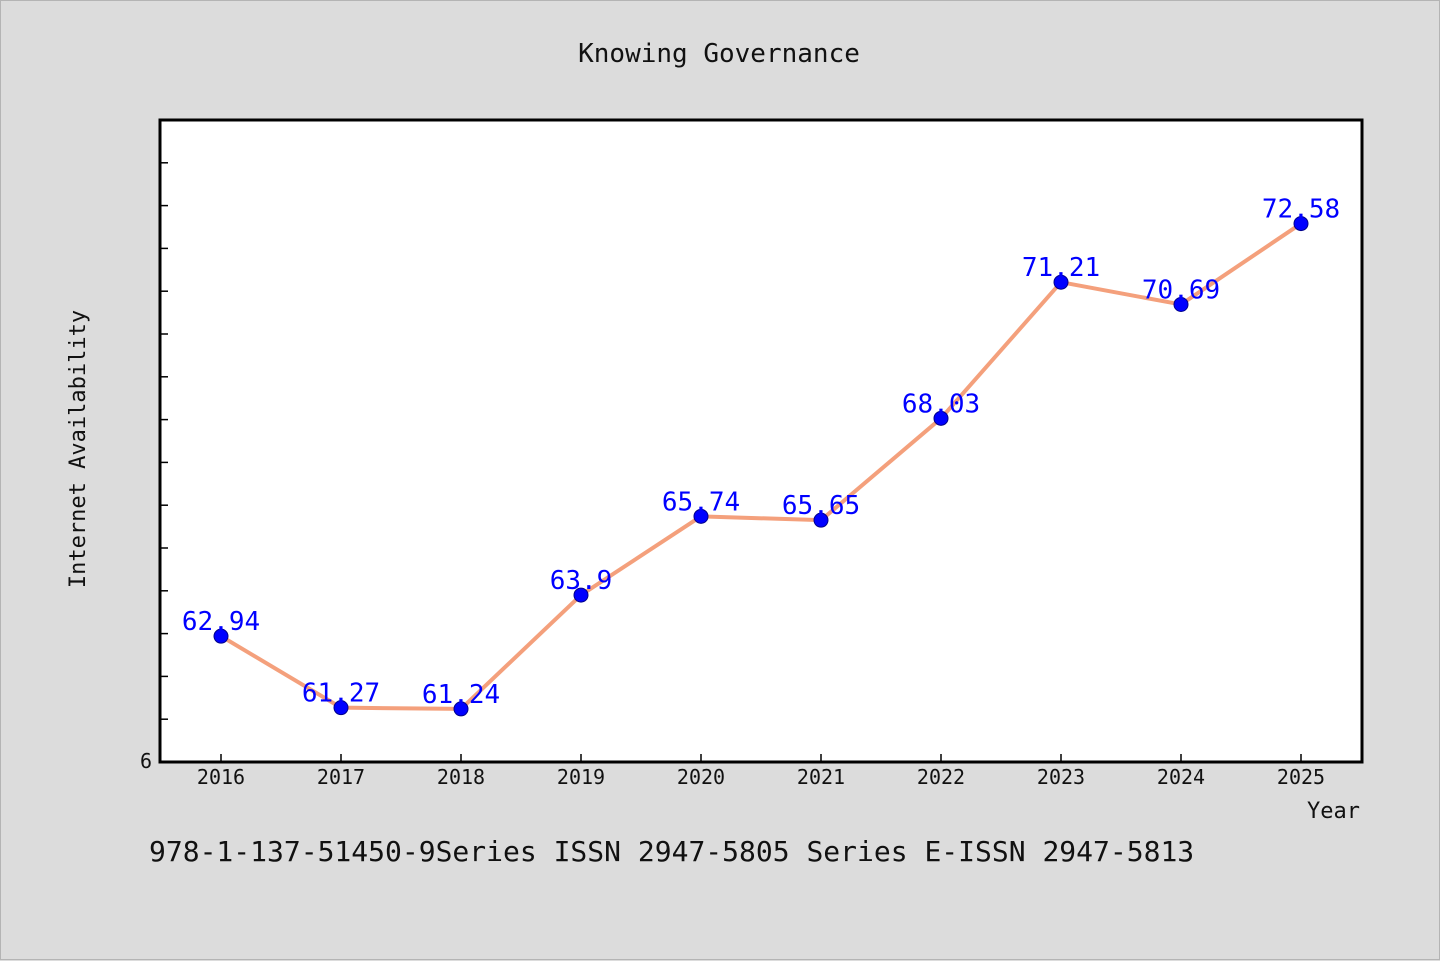 The height and width of the screenshot is (961, 1440). Describe the element at coordinates (821, 506) in the screenshot. I see `data-point-label: 65.65` at that location.